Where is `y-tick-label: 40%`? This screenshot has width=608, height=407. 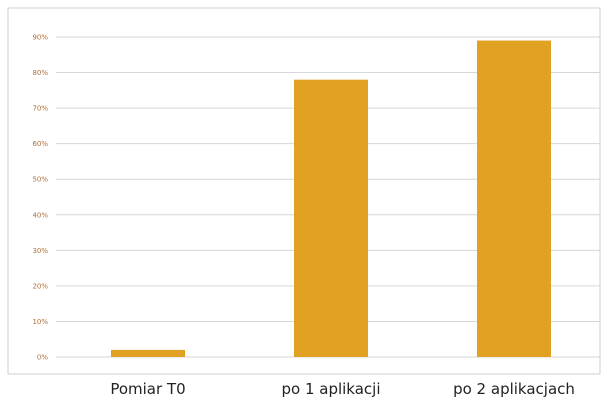
y-tick-label: 40% is located at coordinates (40, 215).